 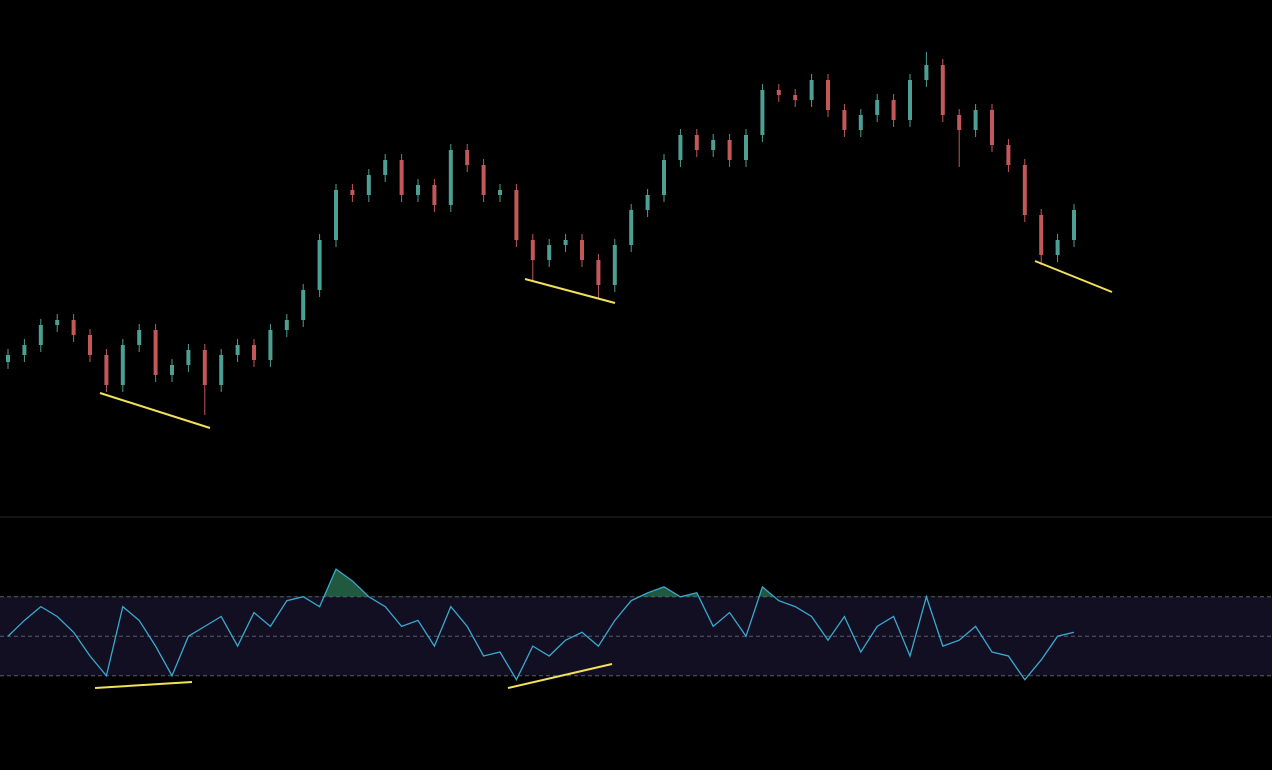 I want to click on rsi-line, so click(x=541, y=625).